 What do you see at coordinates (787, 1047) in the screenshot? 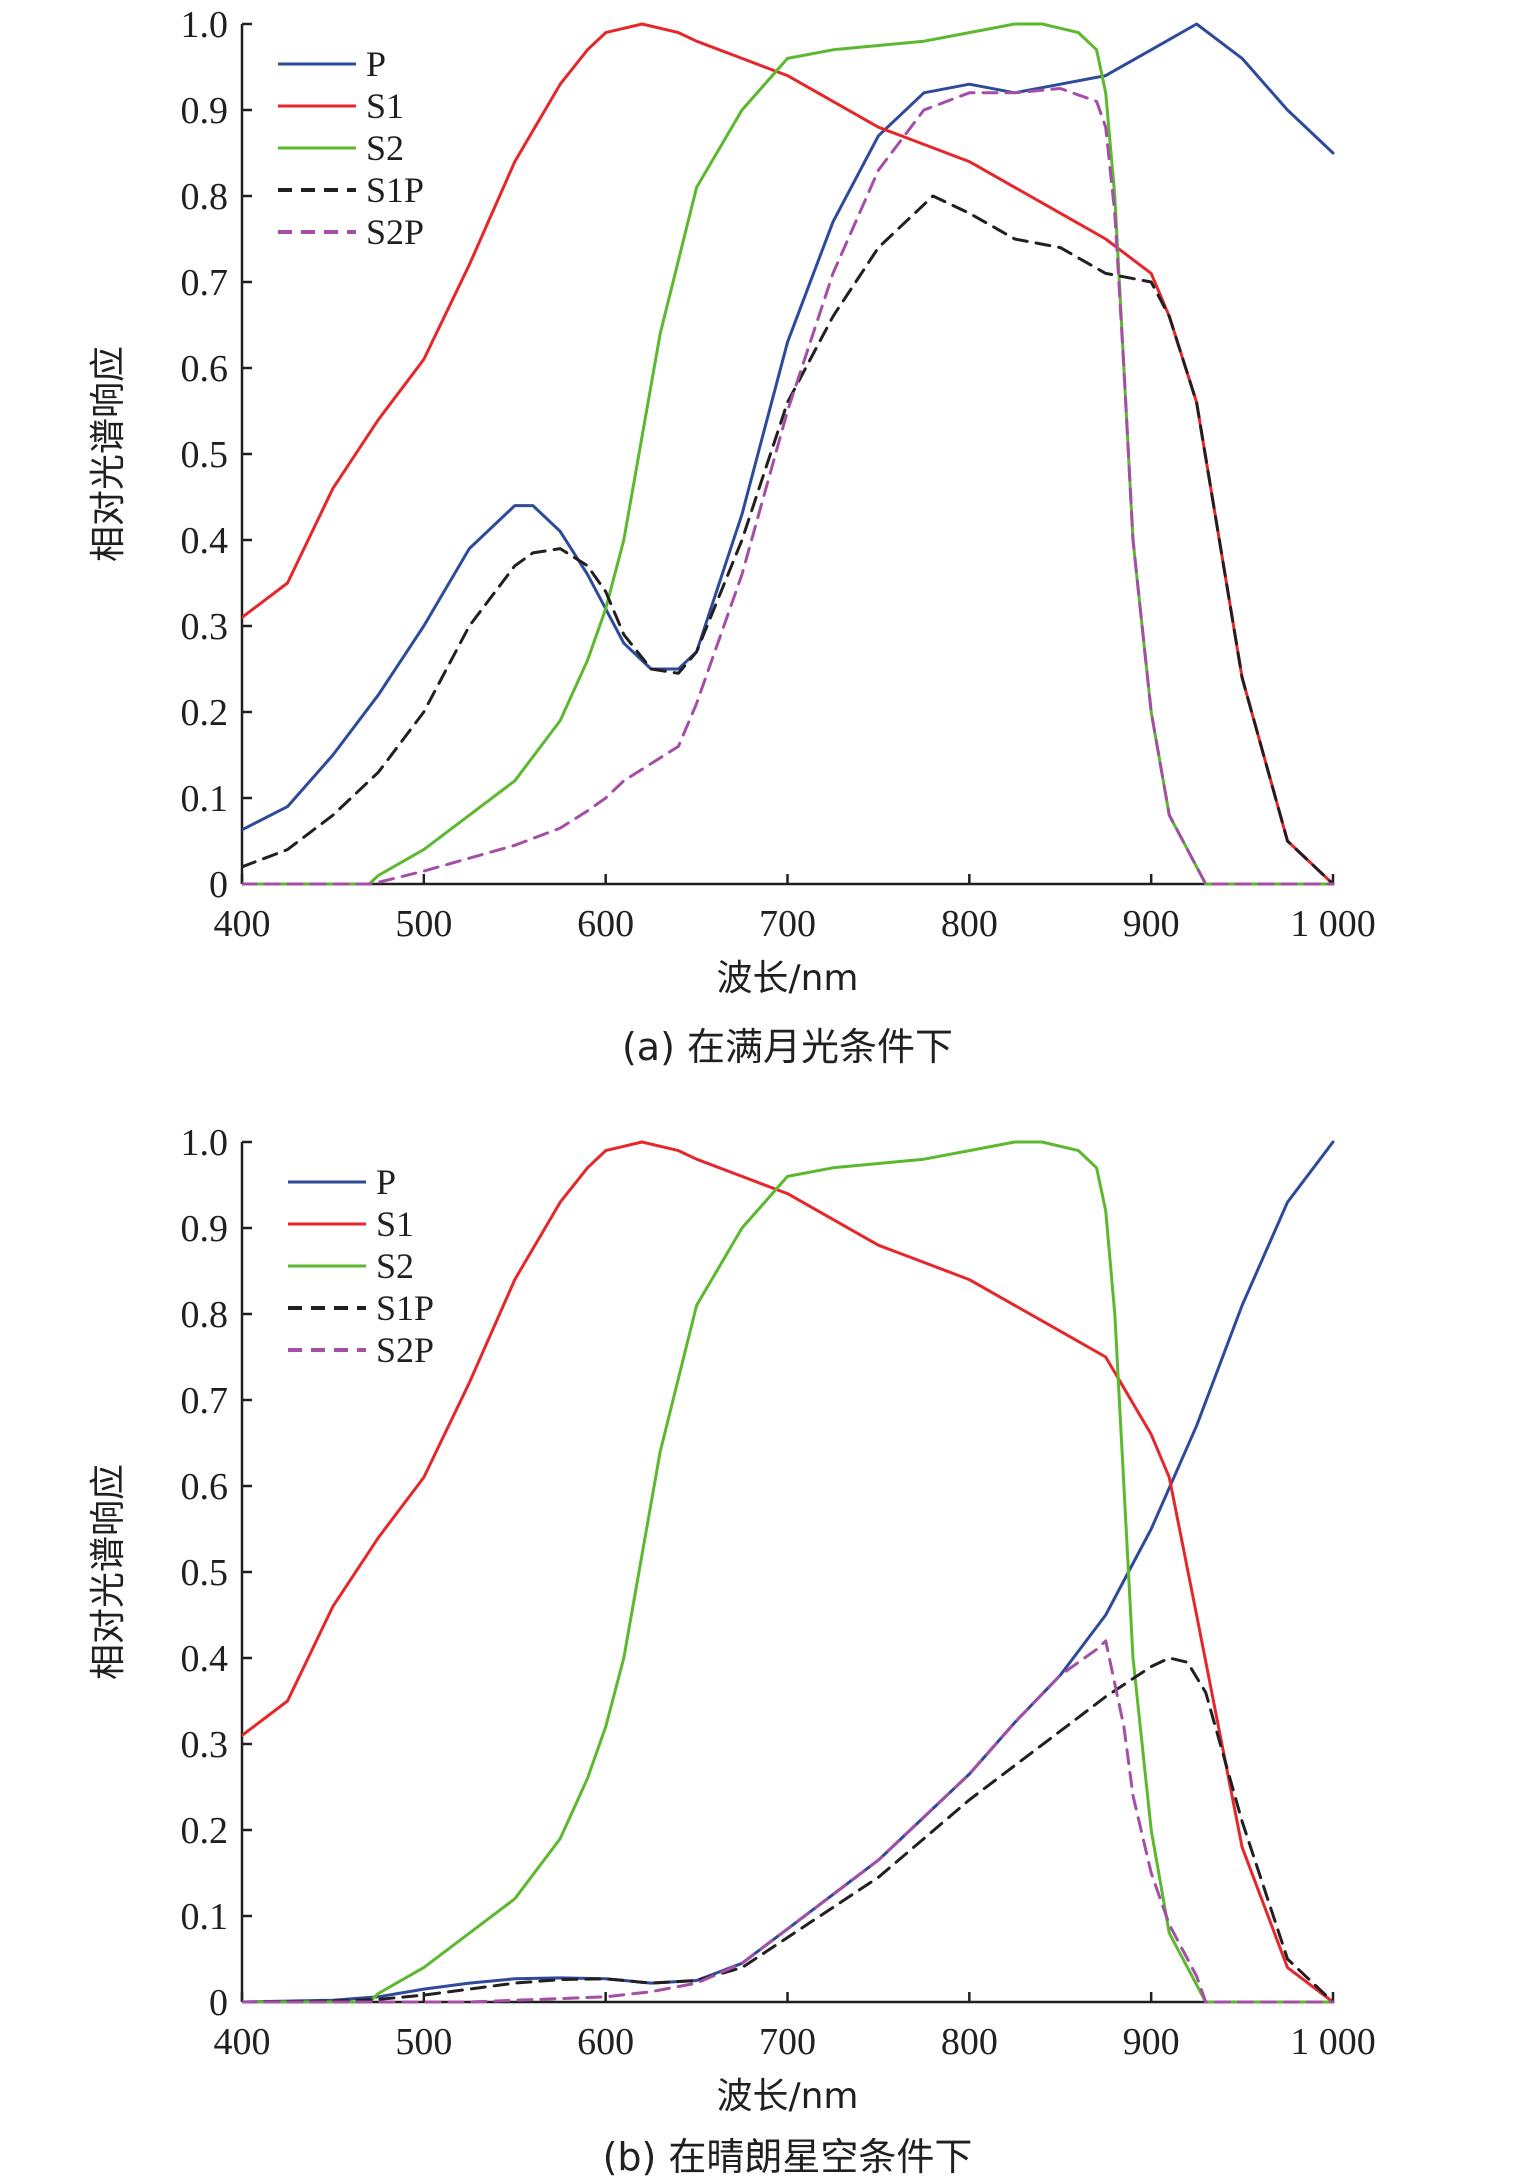
I see `chart-caption: (a) 在满月光条件下` at bounding box center [787, 1047].